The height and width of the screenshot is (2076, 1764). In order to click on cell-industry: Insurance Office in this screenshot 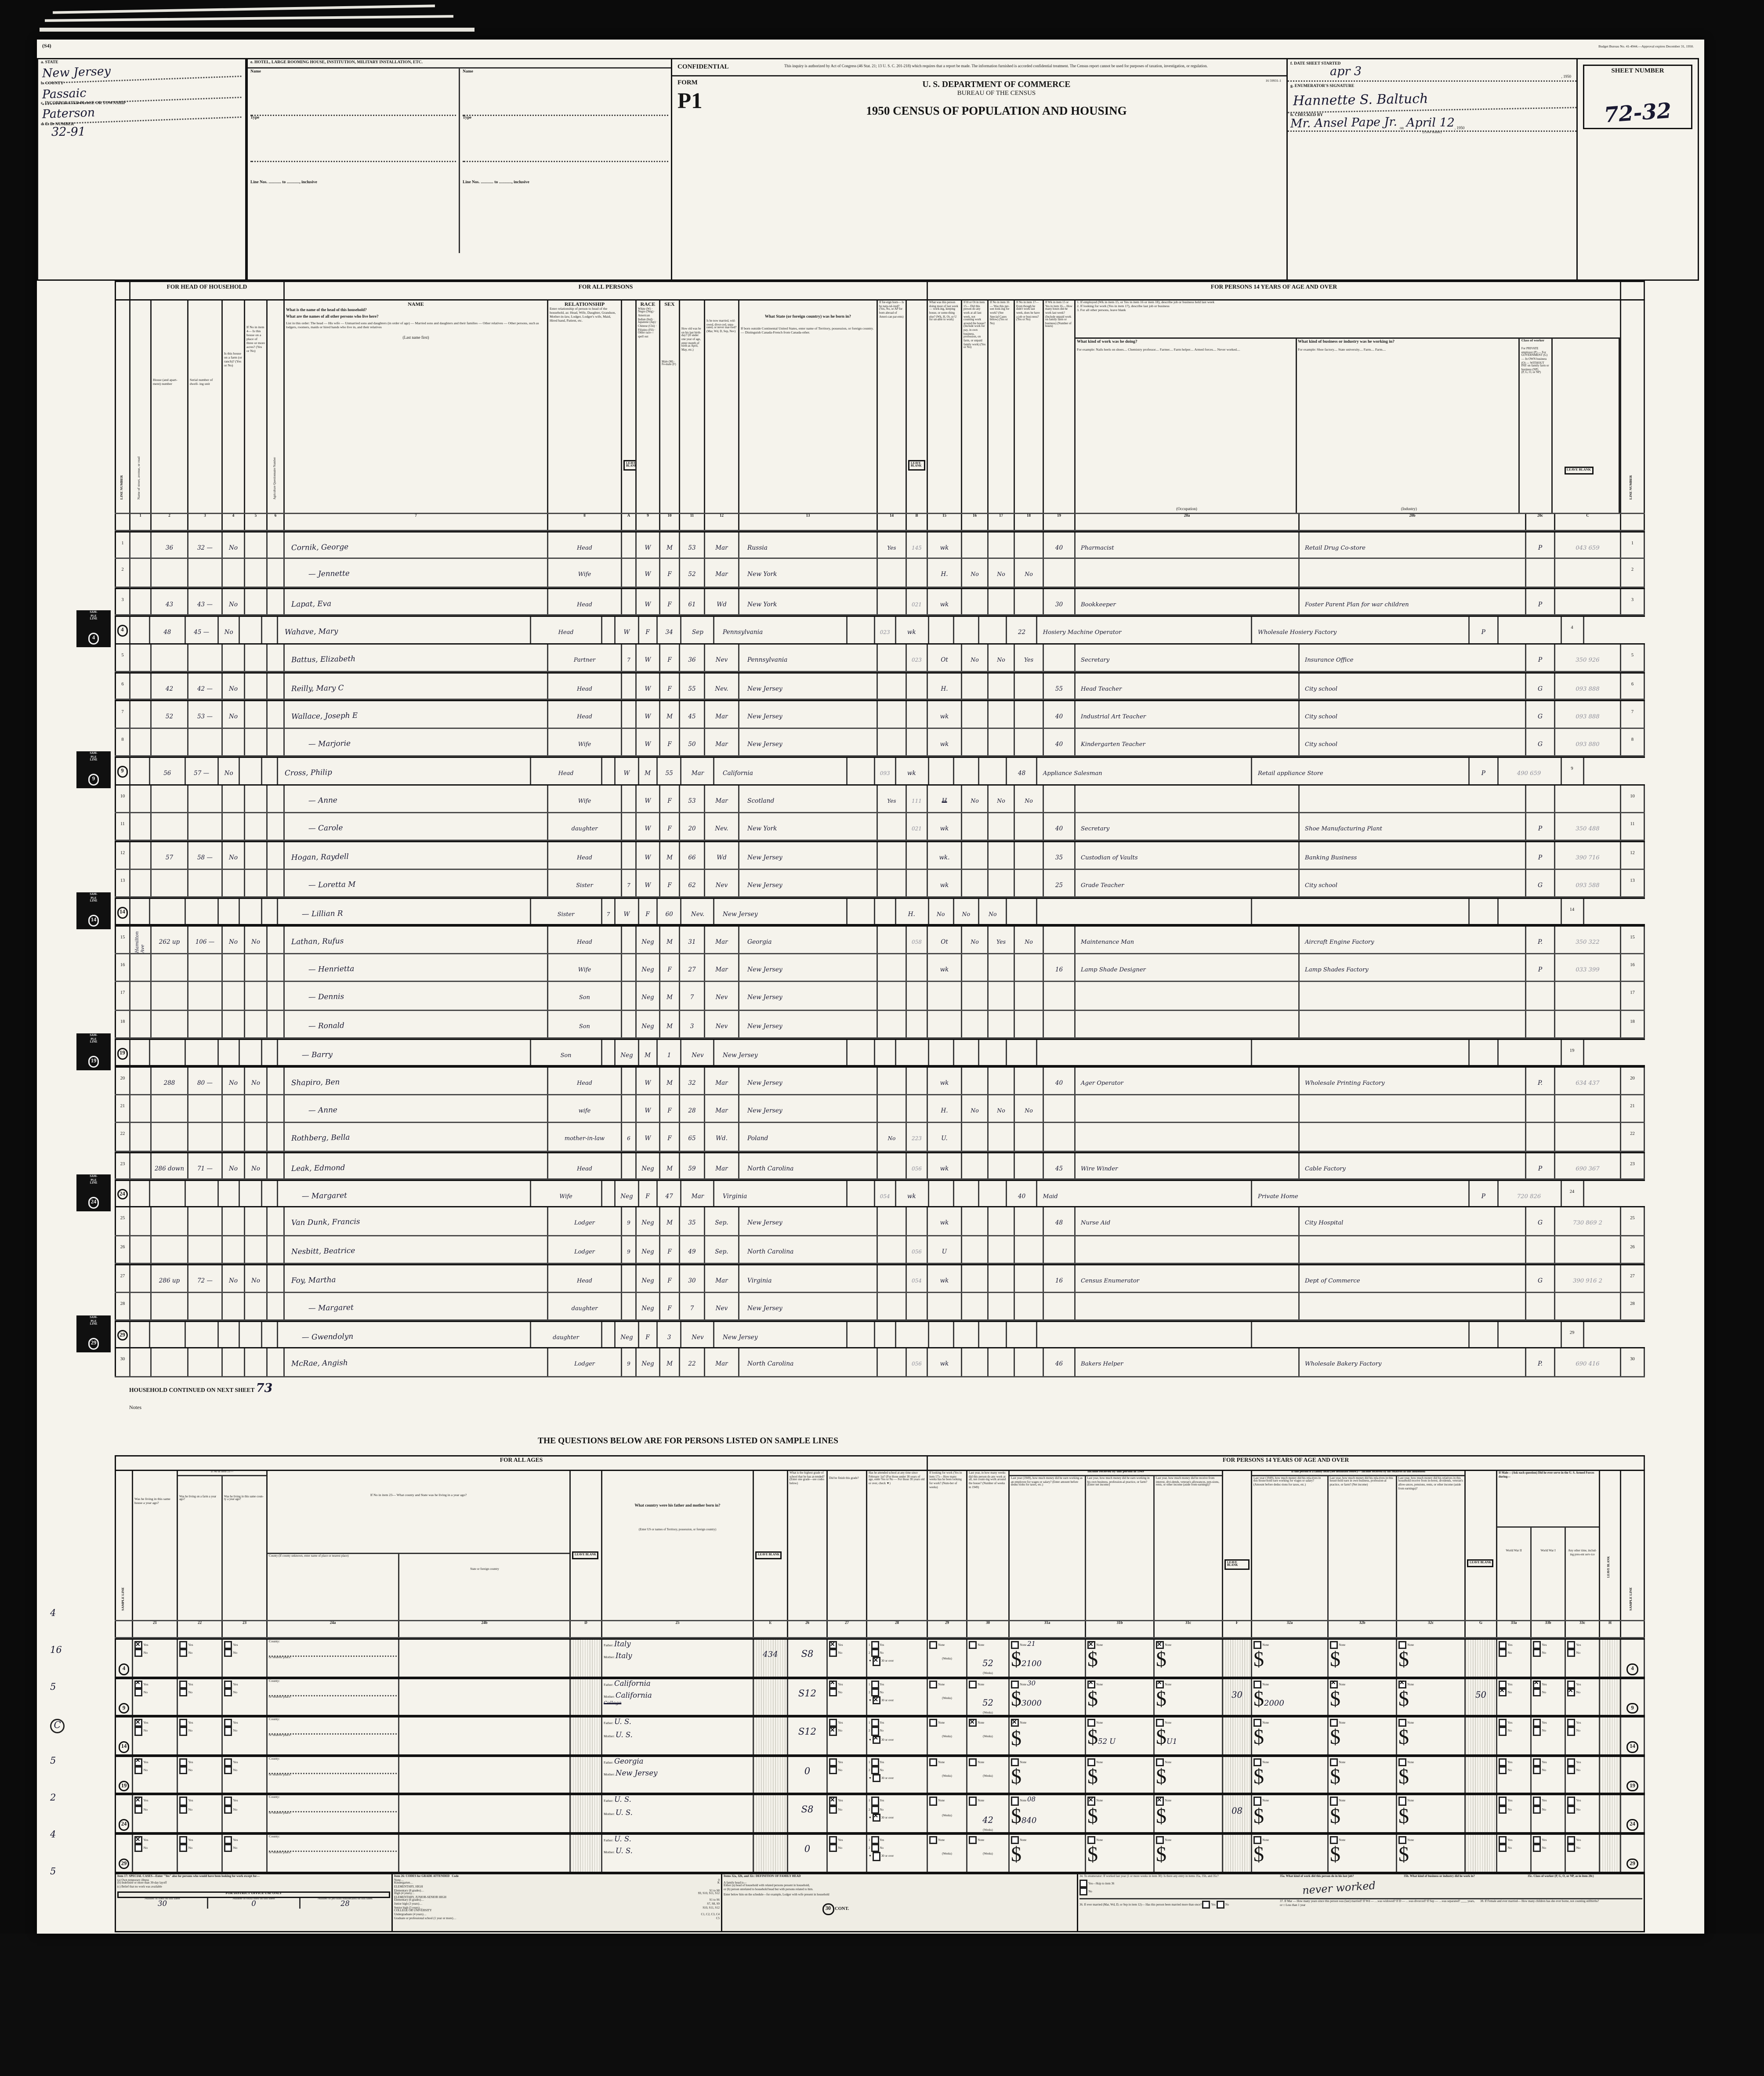, I will do `click(1413, 657)`.